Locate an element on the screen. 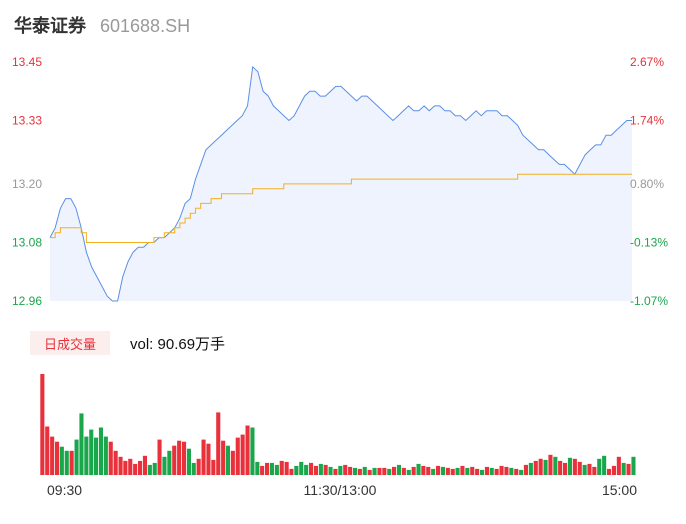  x-tick-label: 09:30 is located at coordinates (64, 490).